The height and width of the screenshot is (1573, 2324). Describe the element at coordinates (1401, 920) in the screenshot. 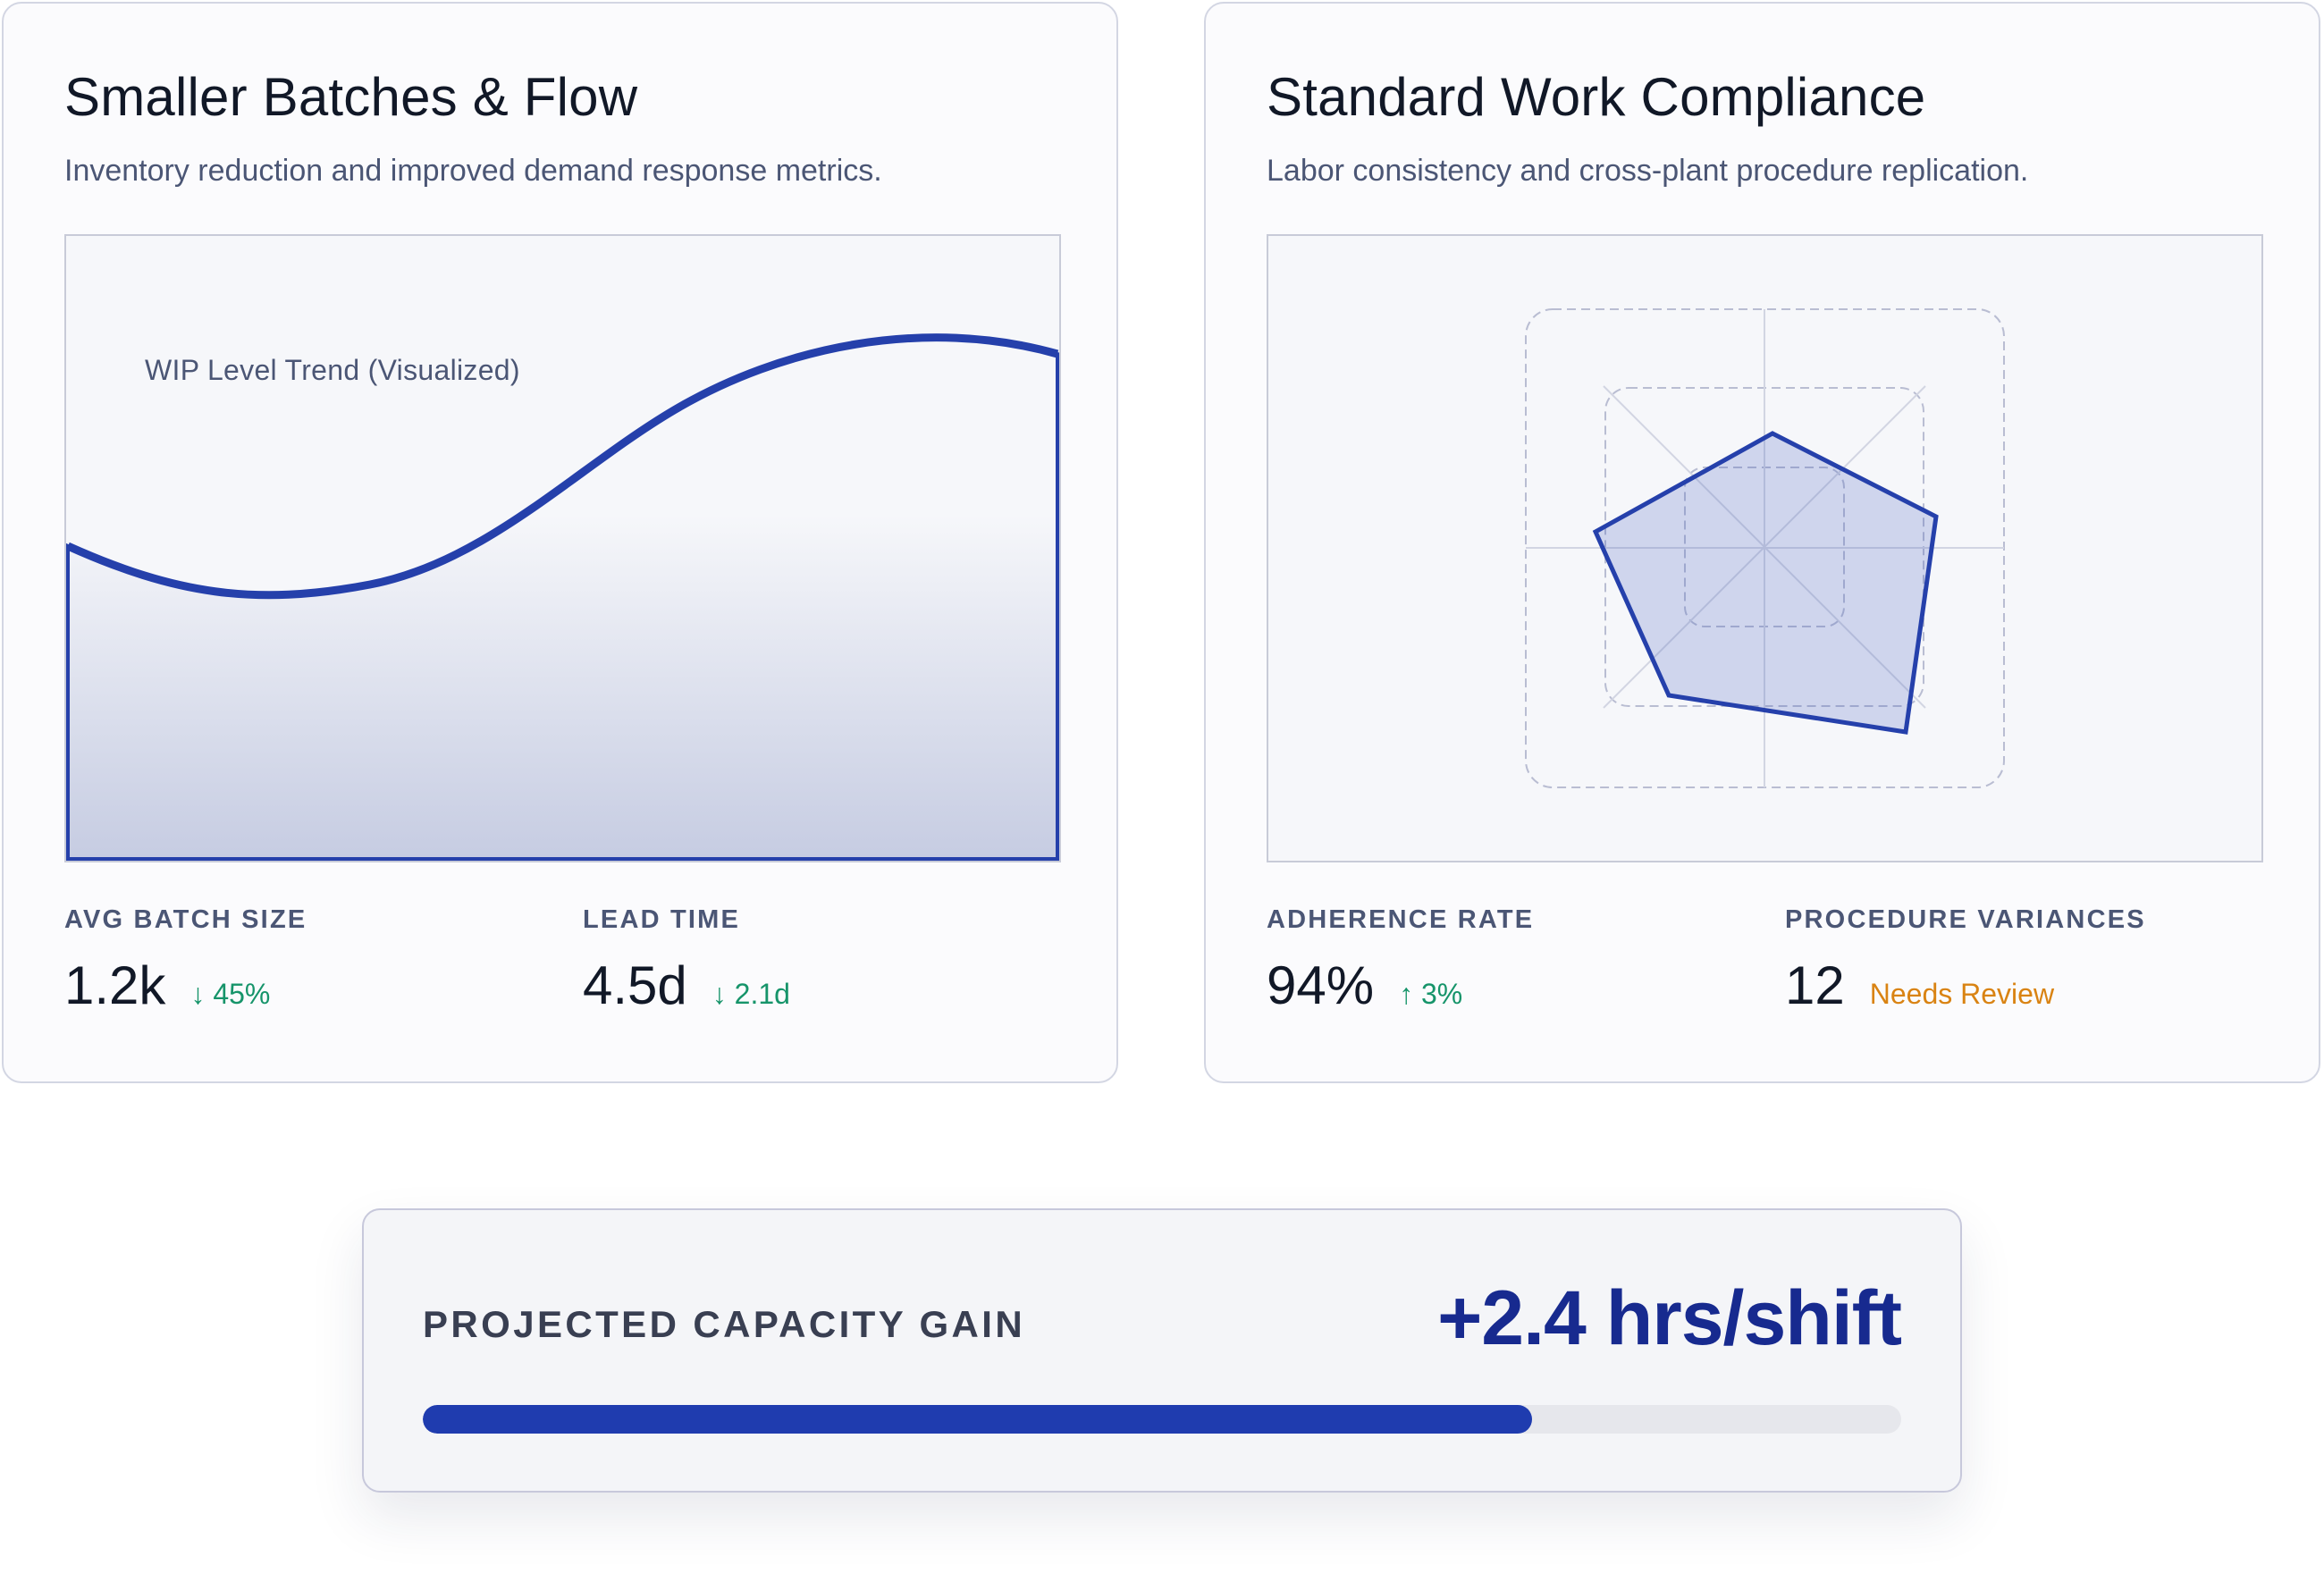

I see `metric-label: ADHERENCE RATE` at that location.